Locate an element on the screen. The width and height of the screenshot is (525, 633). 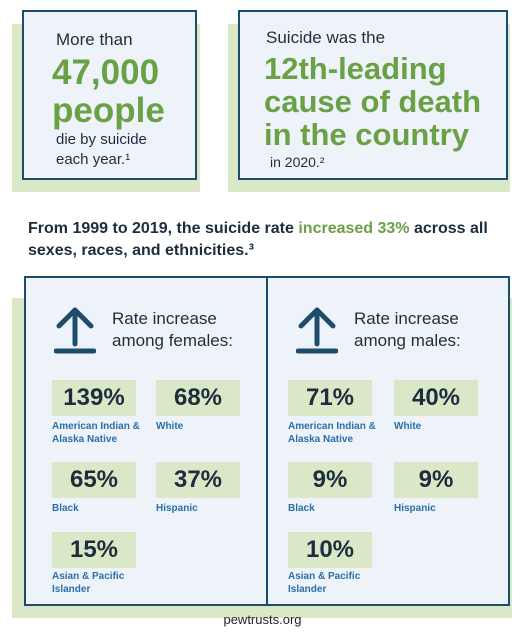
intro-highlight: increased 33% is located at coordinates (354, 228).